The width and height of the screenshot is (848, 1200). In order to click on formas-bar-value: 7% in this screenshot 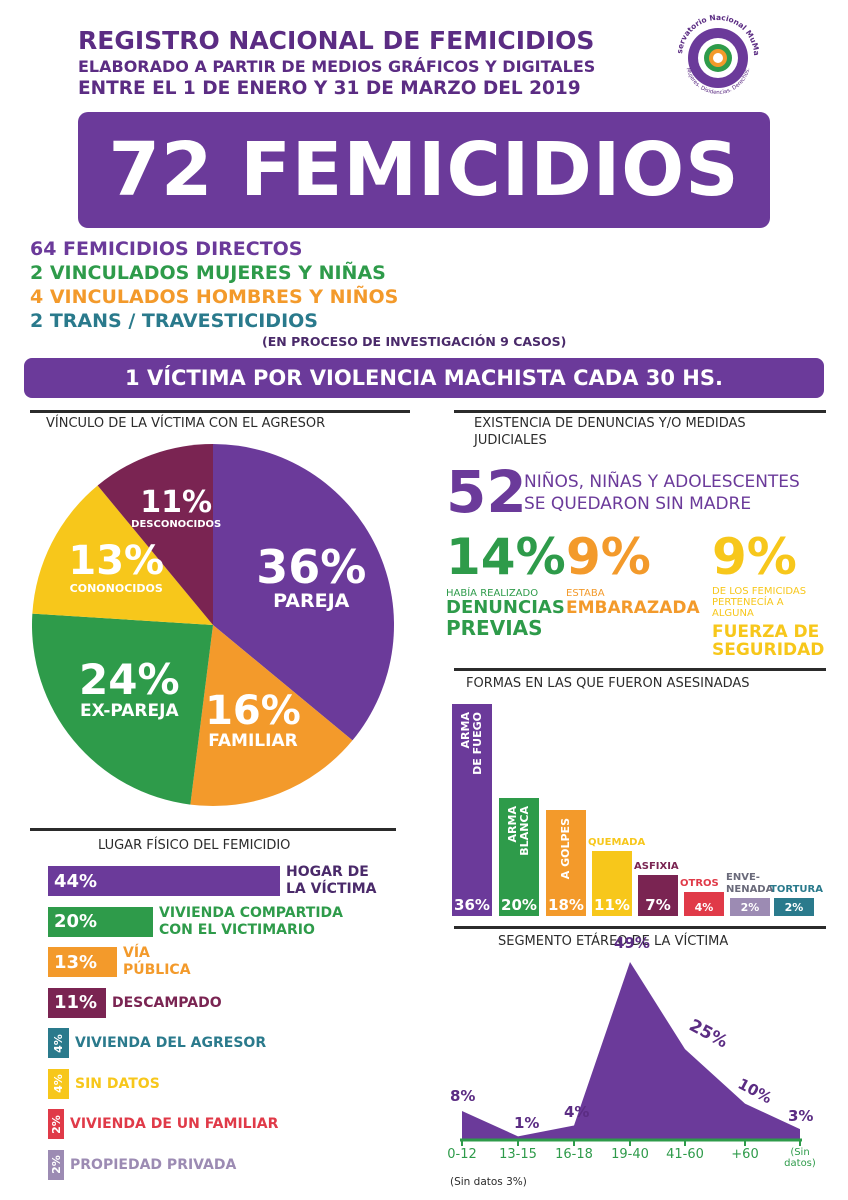, I will do `click(658, 905)`.